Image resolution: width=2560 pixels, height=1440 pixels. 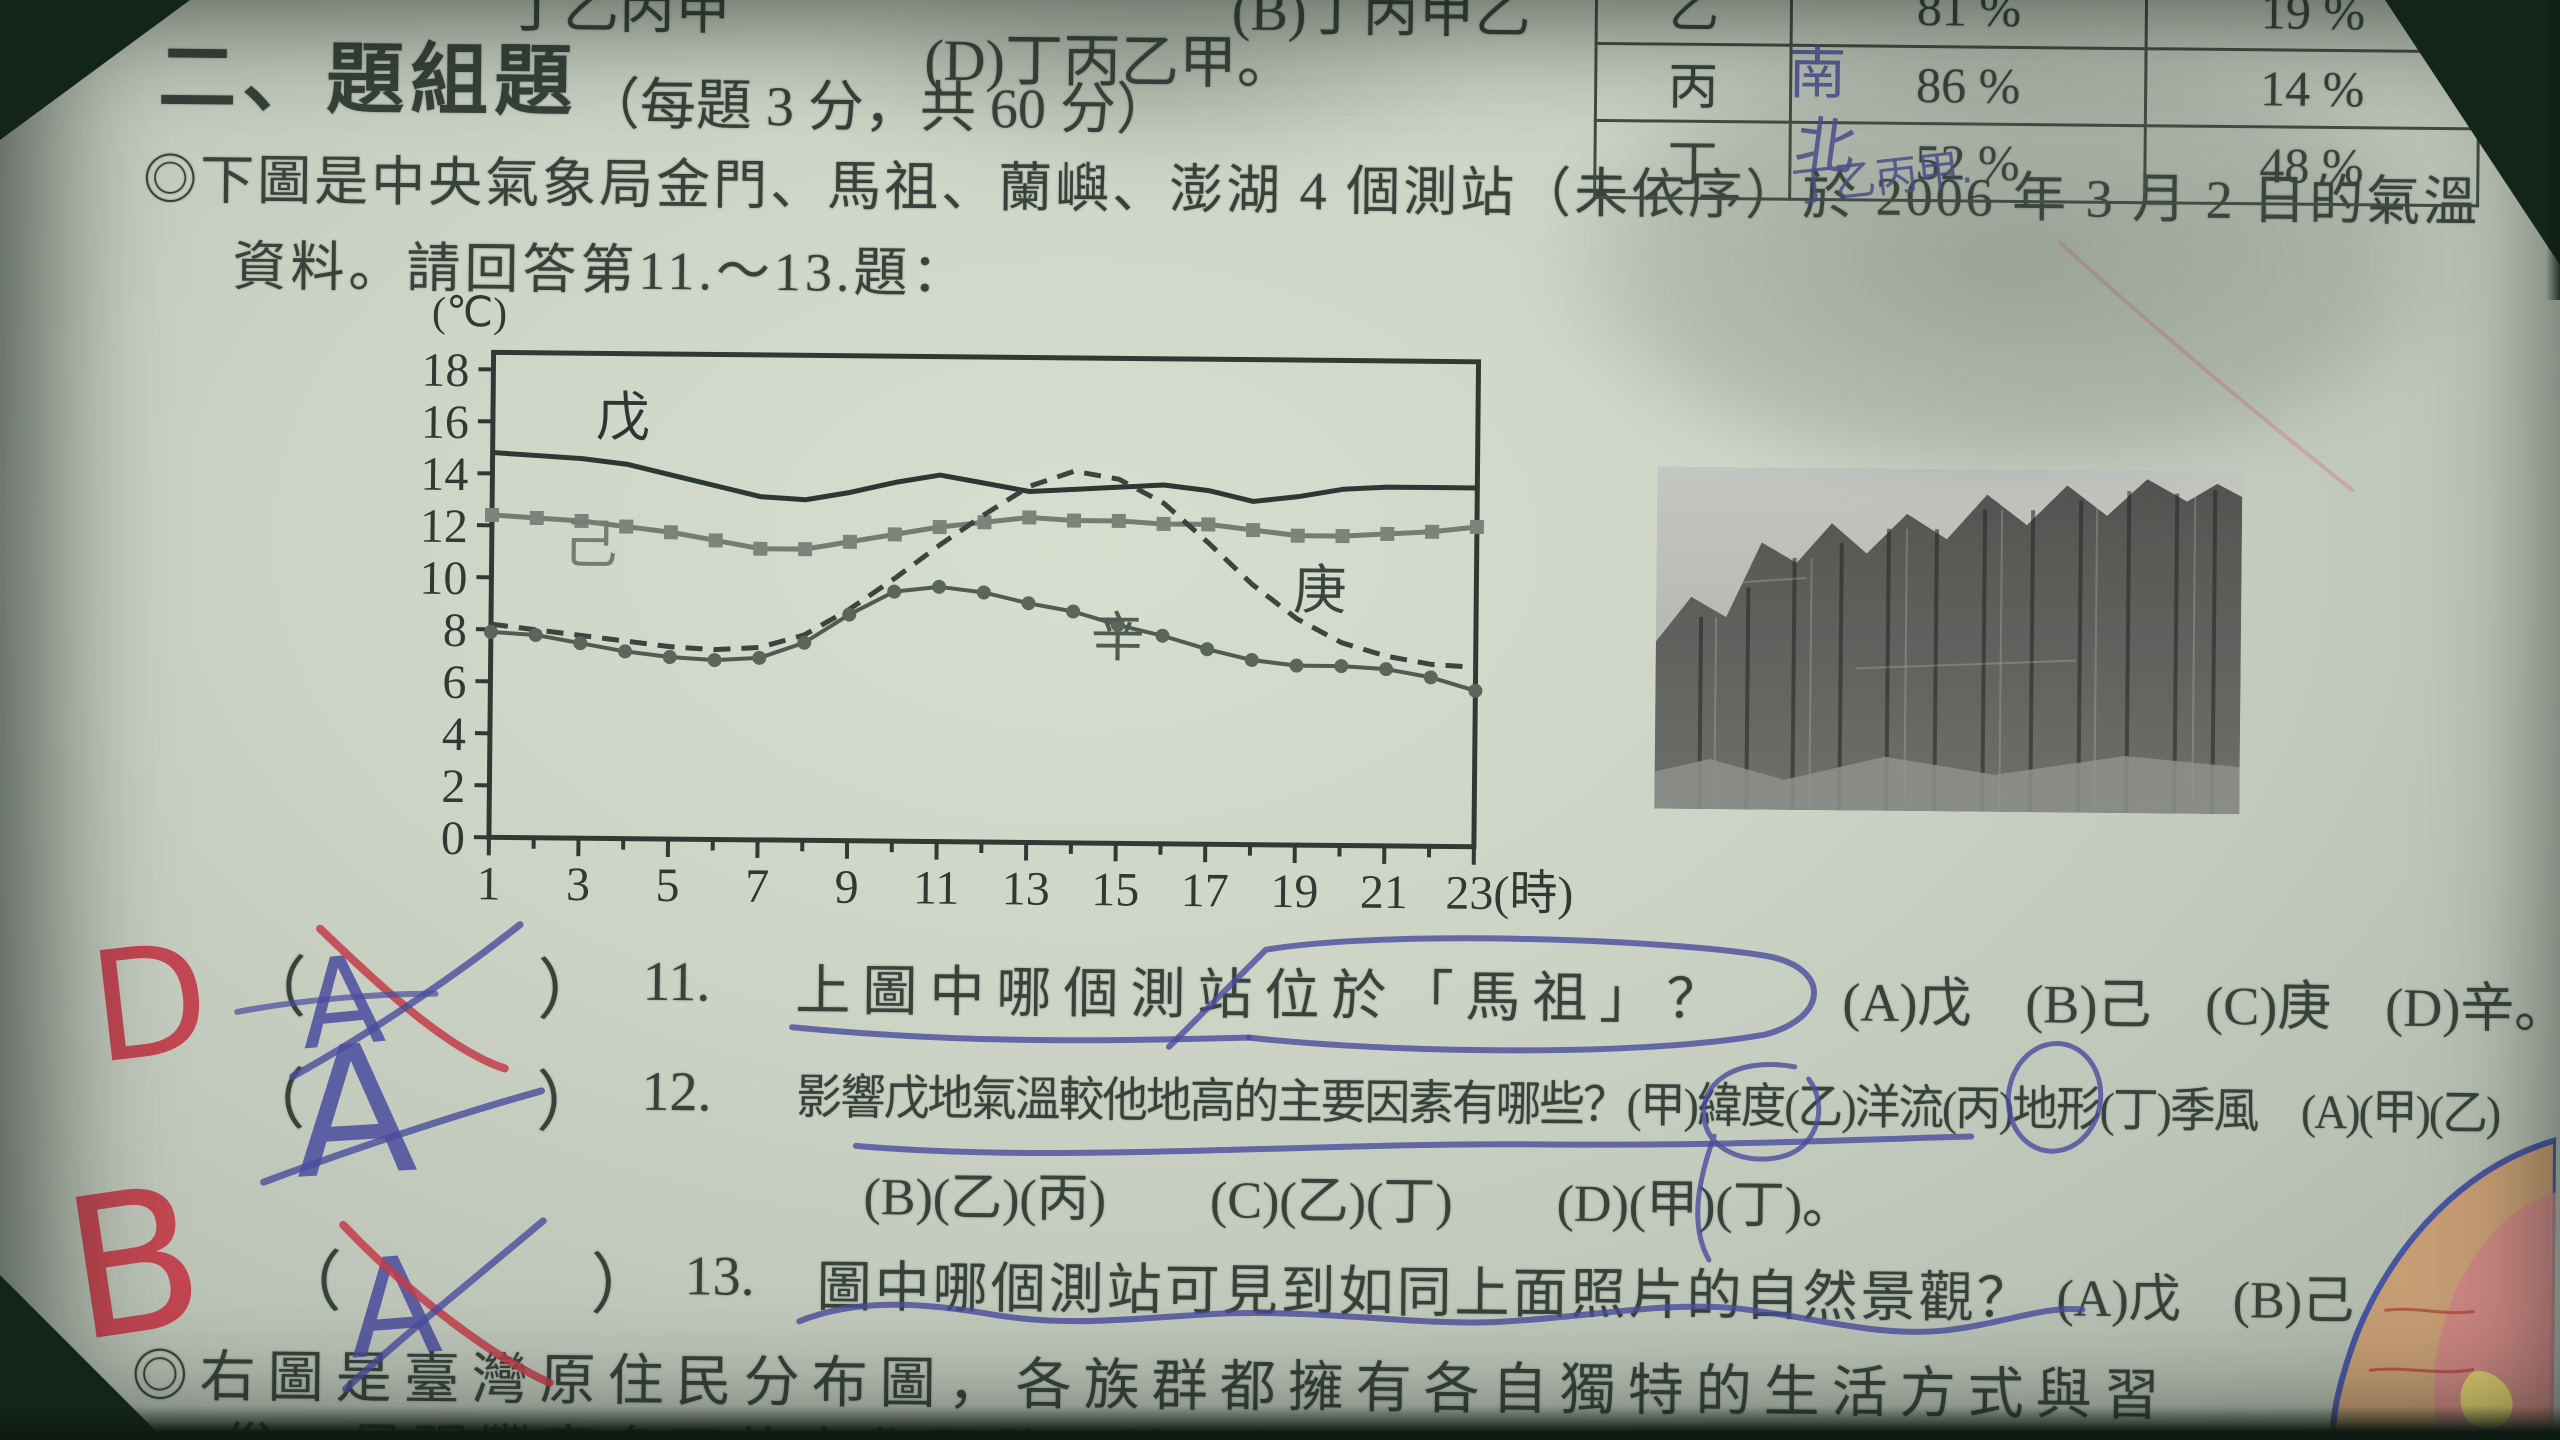 I want to click on chart-series-label-戊: 戊, so click(x=623, y=417).